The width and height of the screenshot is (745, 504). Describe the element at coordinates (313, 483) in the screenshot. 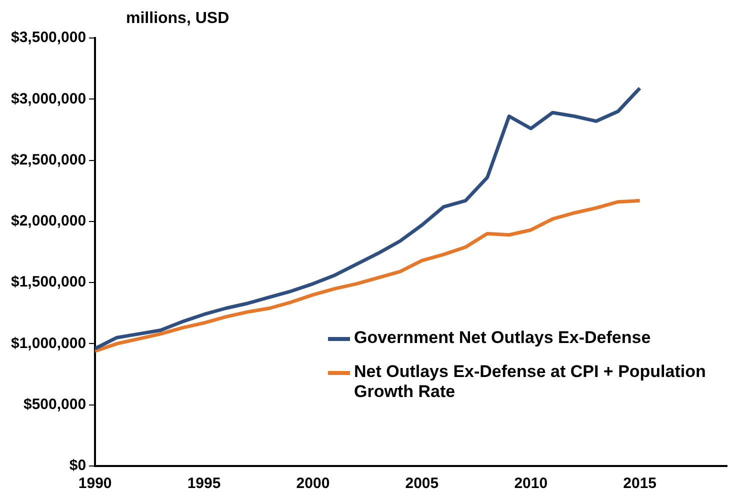

I see `x-tick-label: 2000` at that location.